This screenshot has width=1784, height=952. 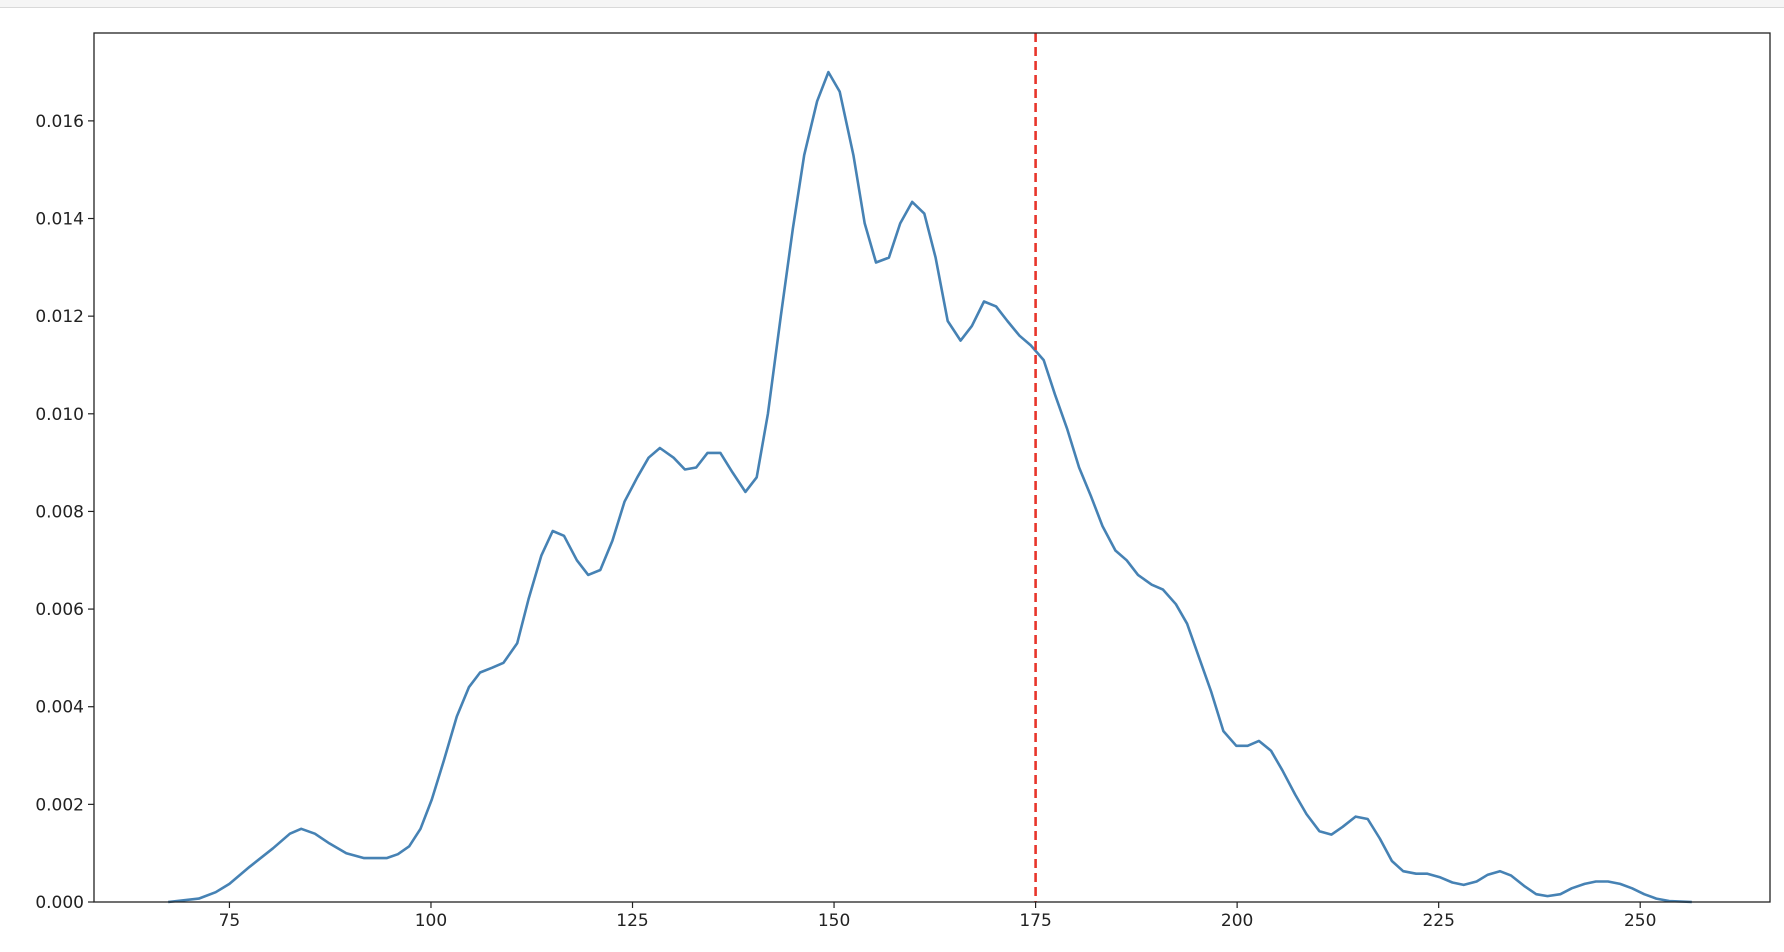 What do you see at coordinates (892, 4) in the screenshot?
I see `cell-toolbar-strip` at bounding box center [892, 4].